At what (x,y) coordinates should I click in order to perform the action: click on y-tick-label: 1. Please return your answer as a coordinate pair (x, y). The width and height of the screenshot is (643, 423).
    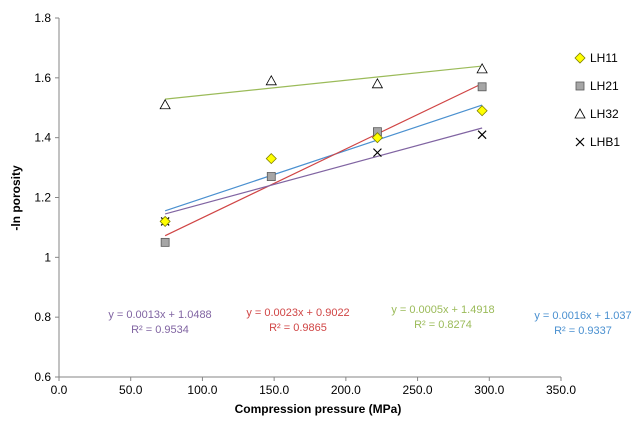
    Looking at the image, I should click on (47, 257).